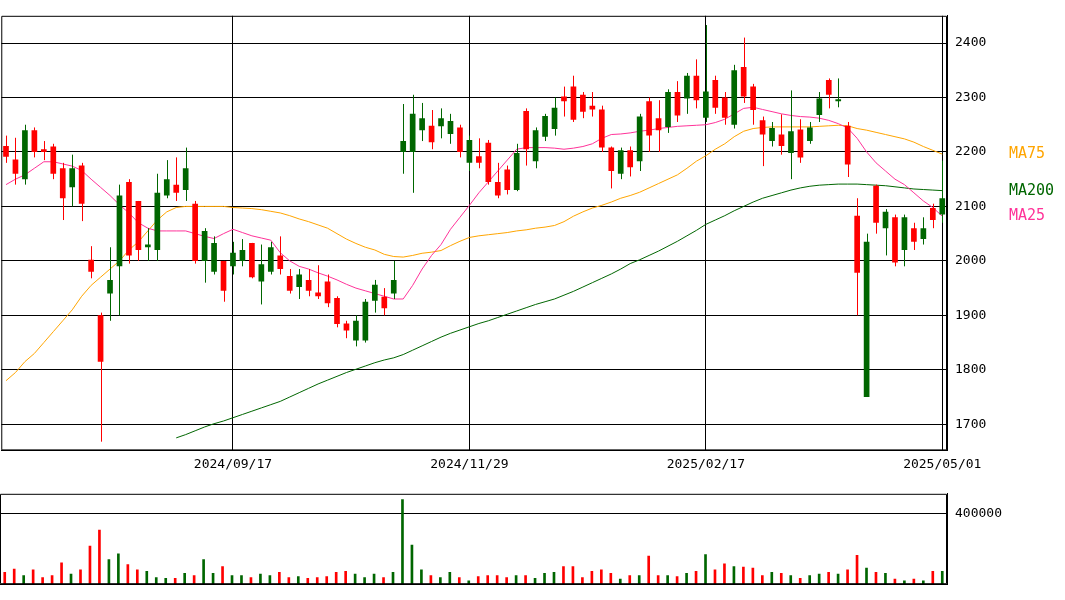 The image size is (1065, 600). Describe the element at coordinates (971, 423) in the screenshot. I see `y-tick-label: 1700` at that location.